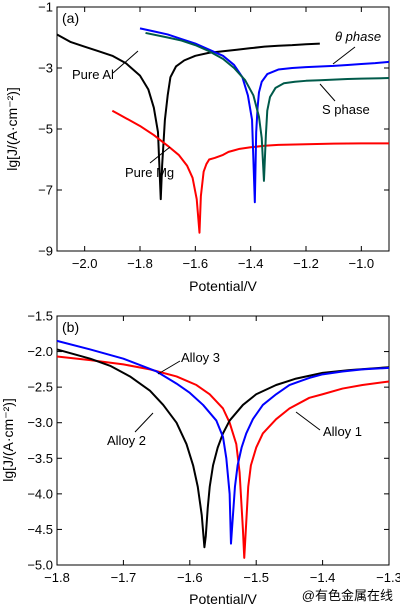 Image resolution: width=400 pixels, height=607 pixels. I want to click on x-axis-label-a: Potential/V, so click(223, 286).